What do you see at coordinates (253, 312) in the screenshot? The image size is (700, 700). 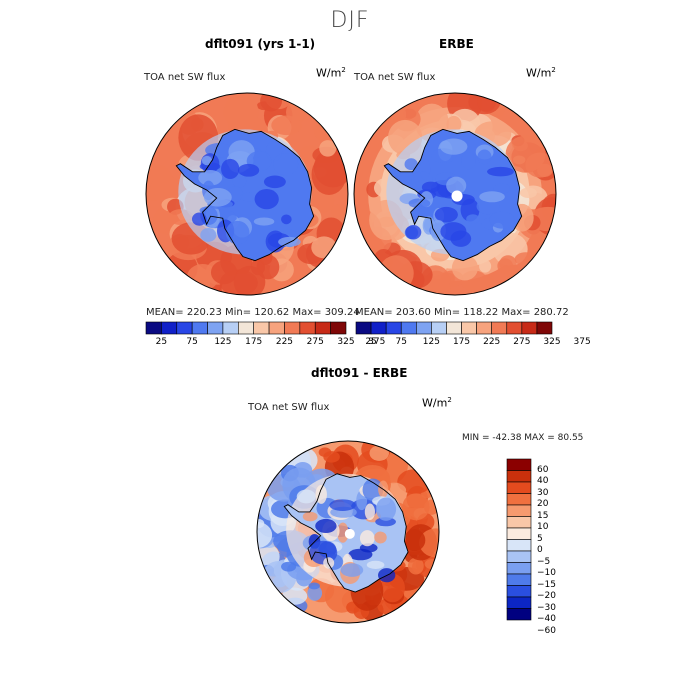 I see `panel1-stats: MEAN= 220.23 Min= 120.62 Max= 309.24` at bounding box center [253, 312].